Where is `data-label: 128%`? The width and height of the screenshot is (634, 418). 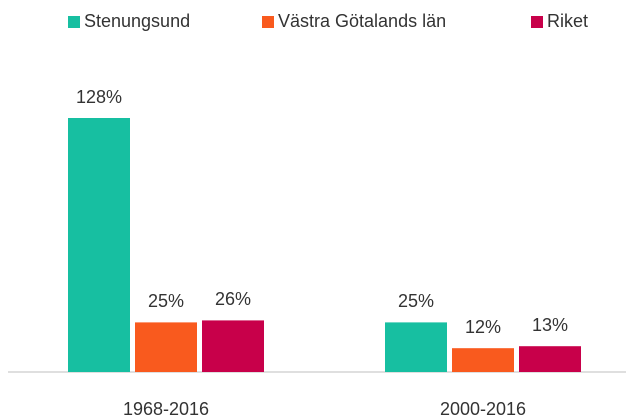 data-label: 128% is located at coordinates (99, 97).